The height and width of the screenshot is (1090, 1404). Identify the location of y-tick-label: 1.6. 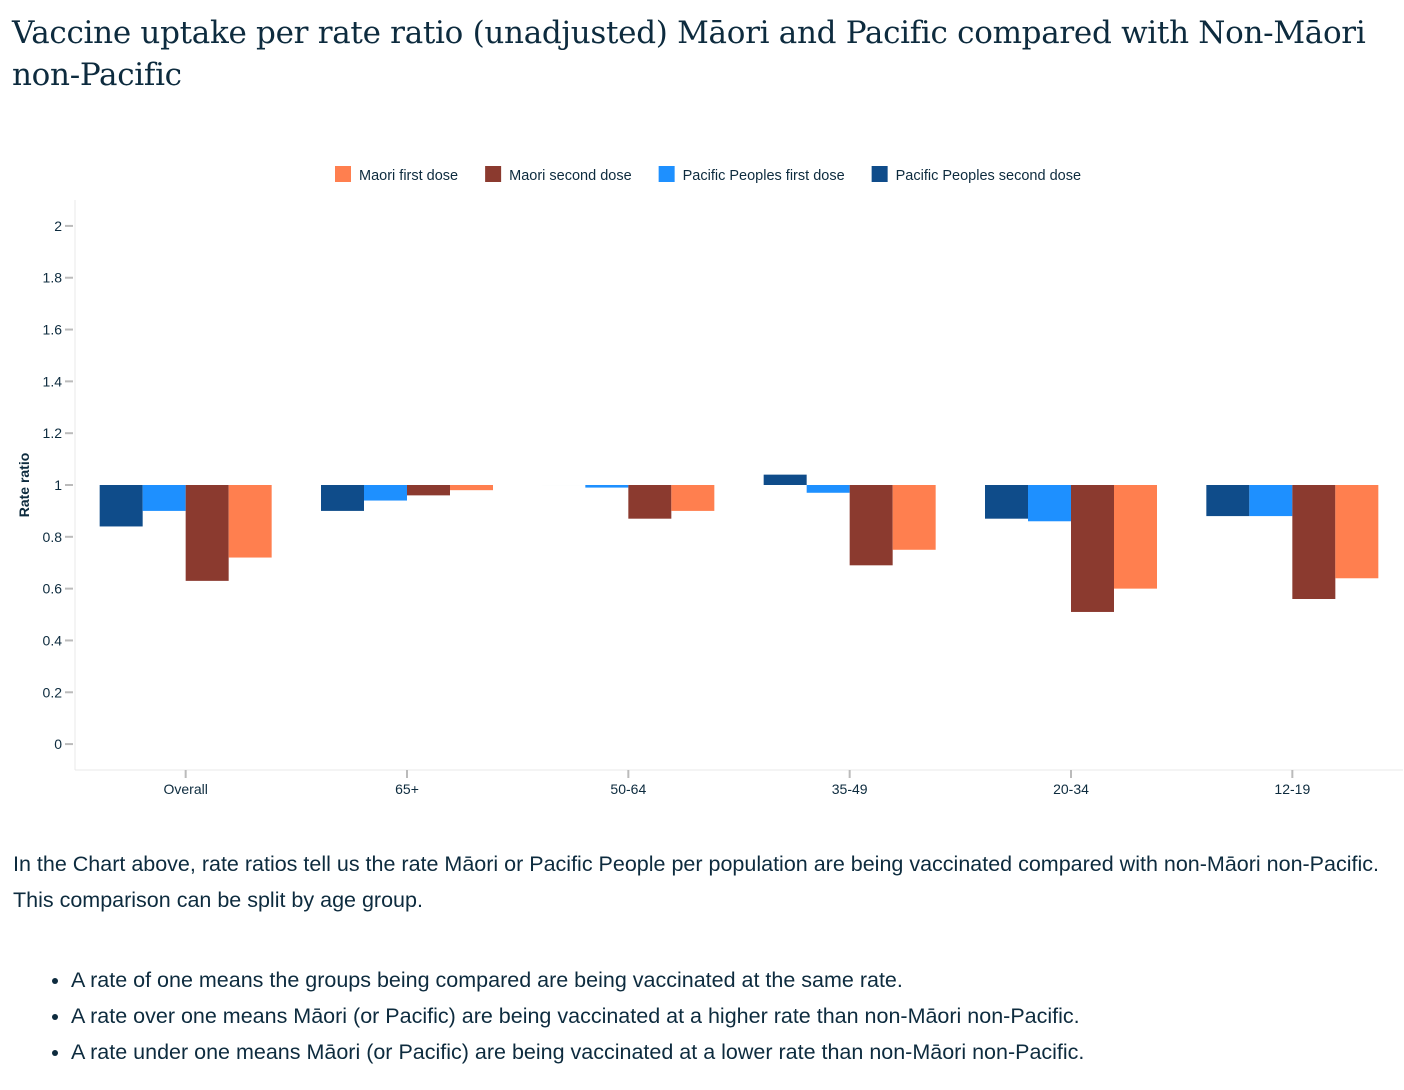
(53, 330).